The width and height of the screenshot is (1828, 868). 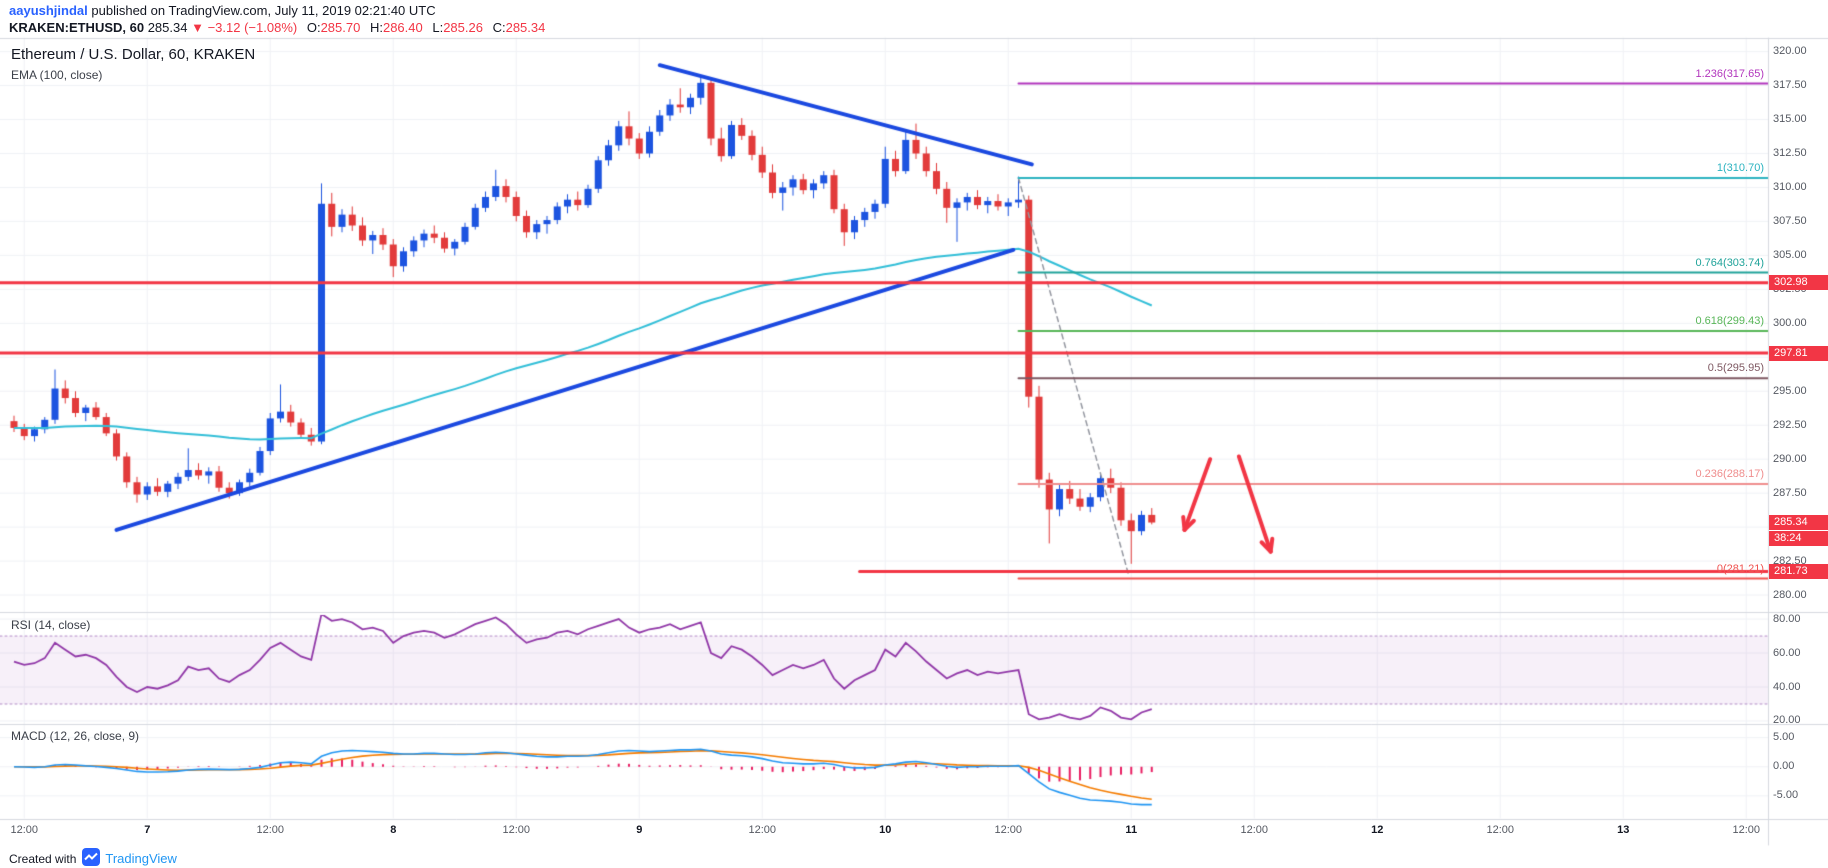 What do you see at coordinates (141, 858) in the screenshot?
I see `tradingview-brand-link: TradingView` at bounding box center [141, 858].